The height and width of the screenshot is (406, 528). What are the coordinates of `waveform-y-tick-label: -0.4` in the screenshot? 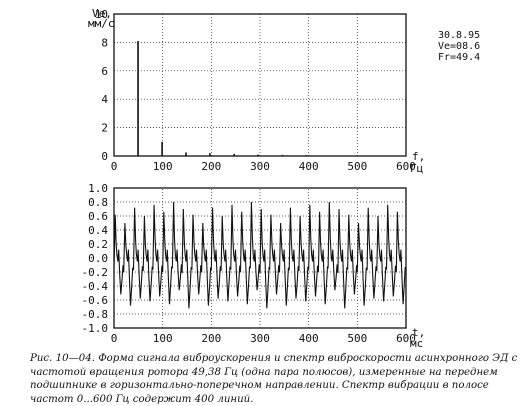 It's located at (95, 286).